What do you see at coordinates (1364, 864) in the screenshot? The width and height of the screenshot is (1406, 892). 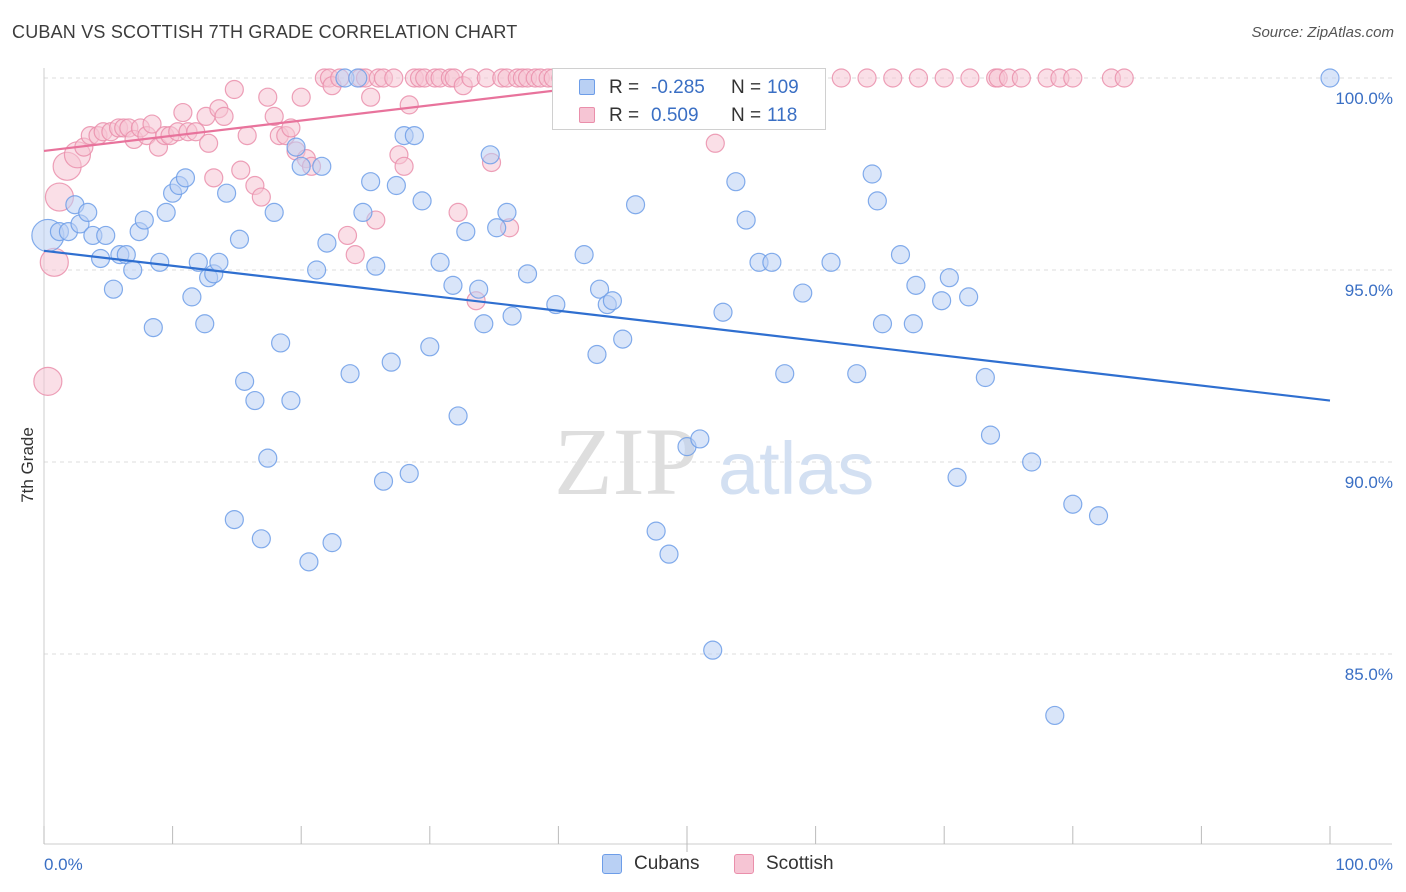 I see `x-tick-label: 100.0%` at bounding box center [1364, 864].